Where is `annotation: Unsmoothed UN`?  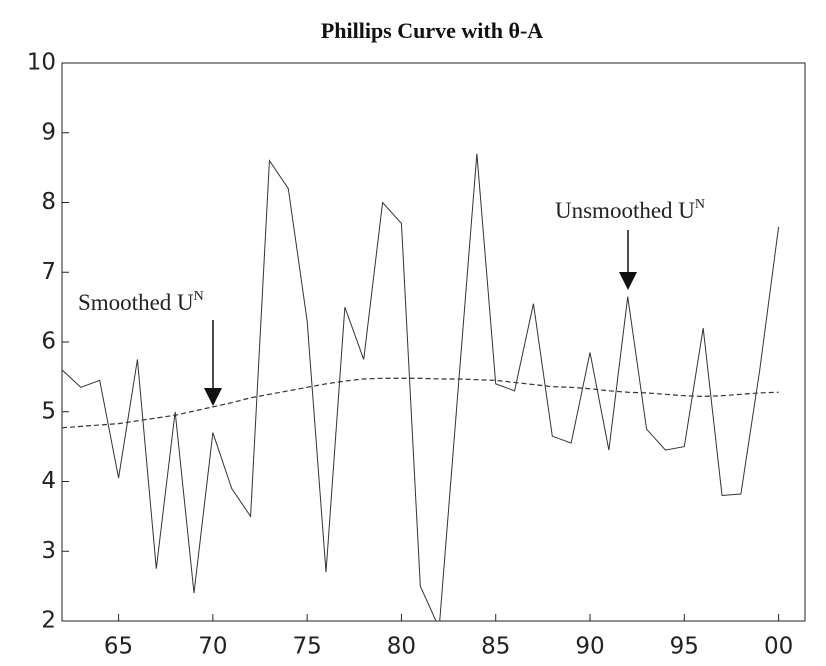
annotation: Unsmoothed UN is located at coordinates (630, 210).